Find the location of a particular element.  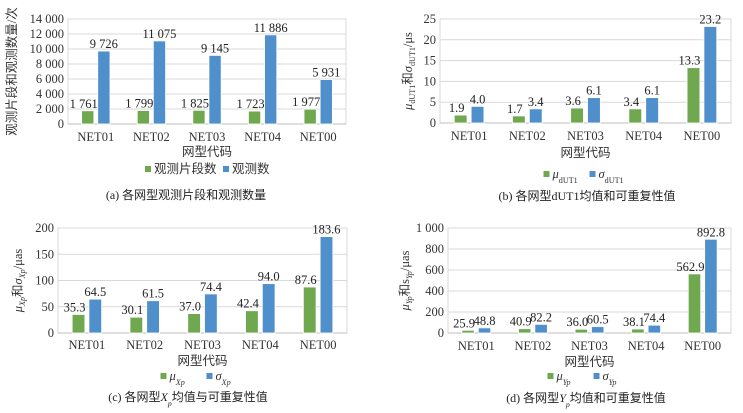

bar-a-s2-NET01 is located at coordinates (104, 87).